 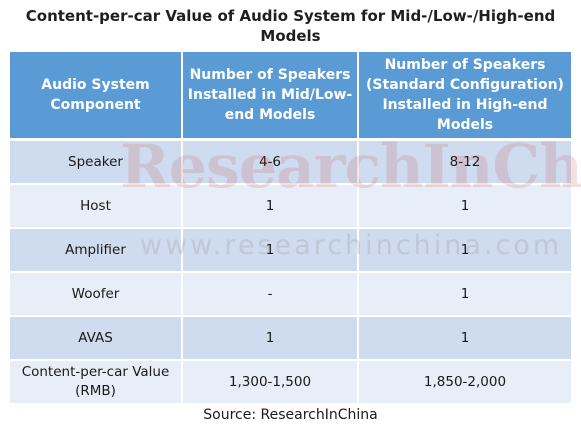 What do you see at coordinates (270, 294) in the screenshot?
I see `cell-mid-low: -` at bounding box center [270, 294].